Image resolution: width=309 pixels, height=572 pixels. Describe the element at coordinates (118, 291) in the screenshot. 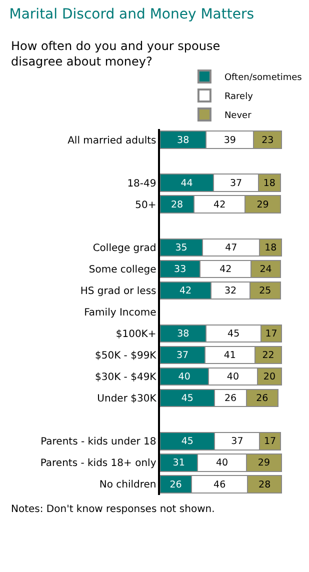

I see `y-tick-label: HS grad or less` at that location.